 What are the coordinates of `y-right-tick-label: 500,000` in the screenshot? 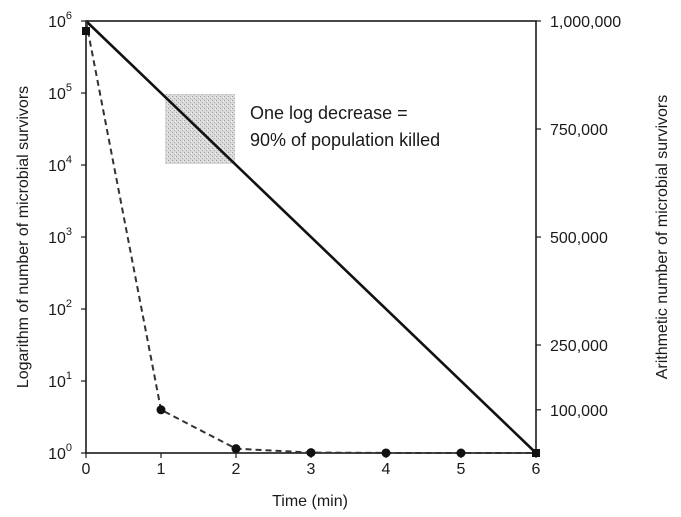 It's located at (579, 238).